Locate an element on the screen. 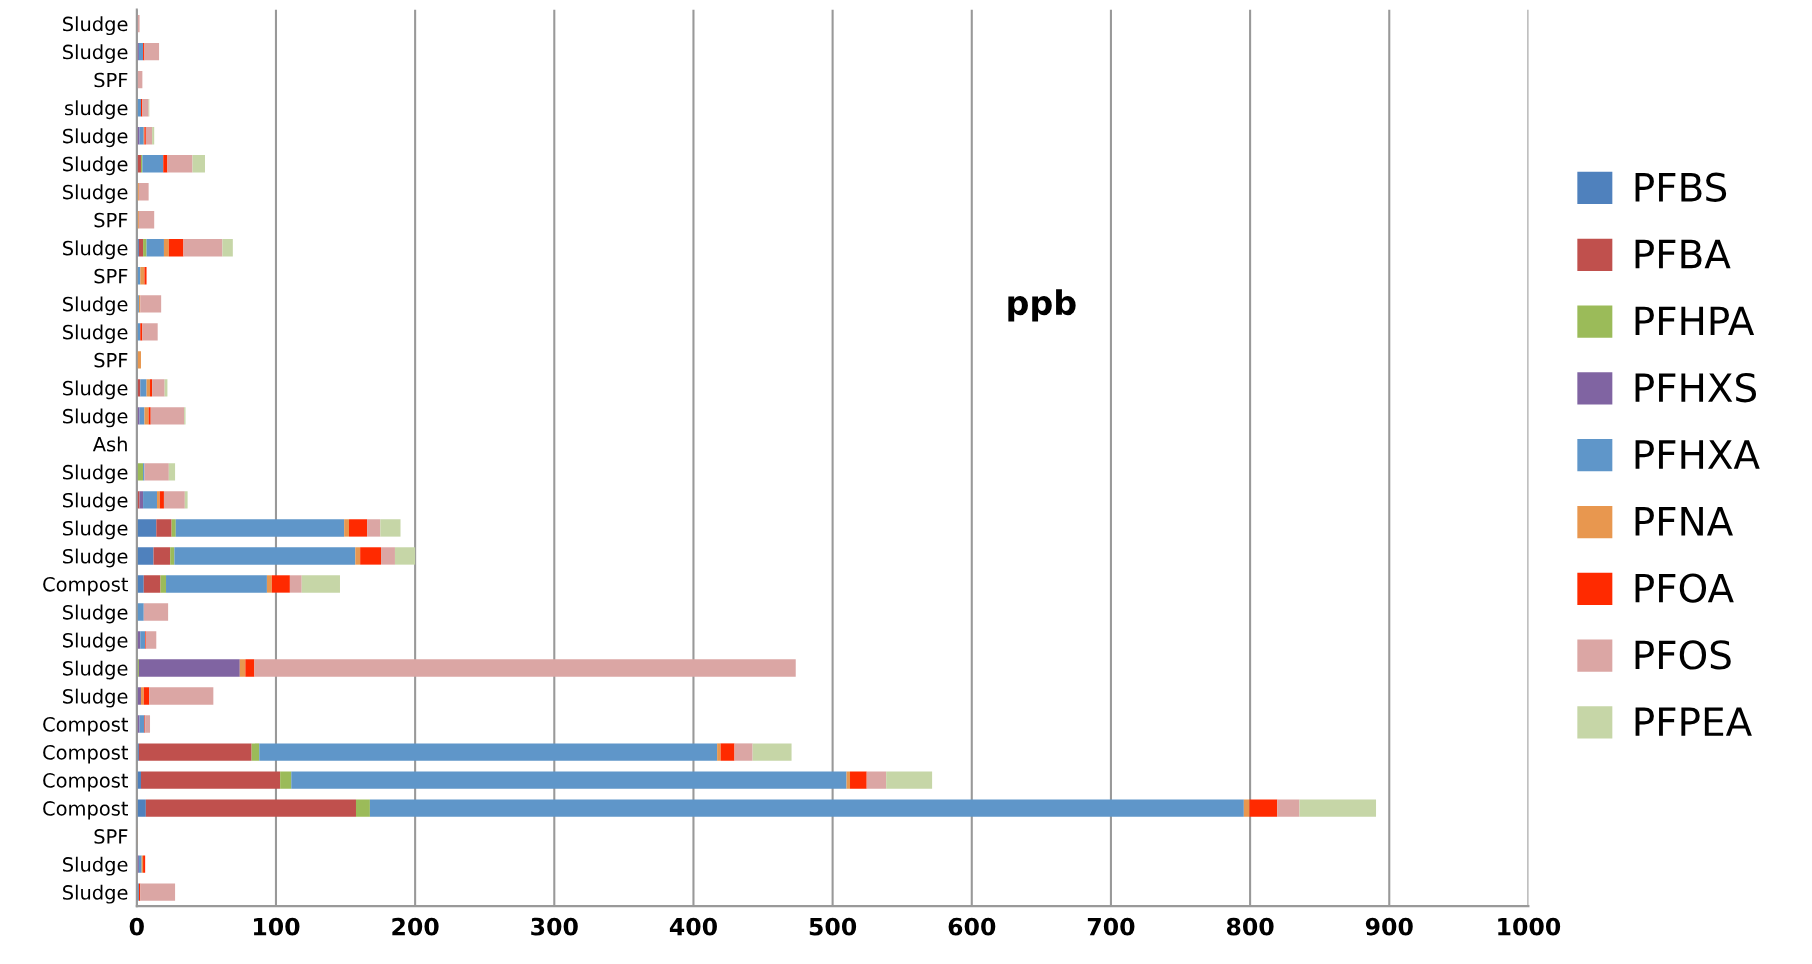 This screenshot has width=1812, height=964. x-tick-label: 300 is located at coordinates (554, 926).